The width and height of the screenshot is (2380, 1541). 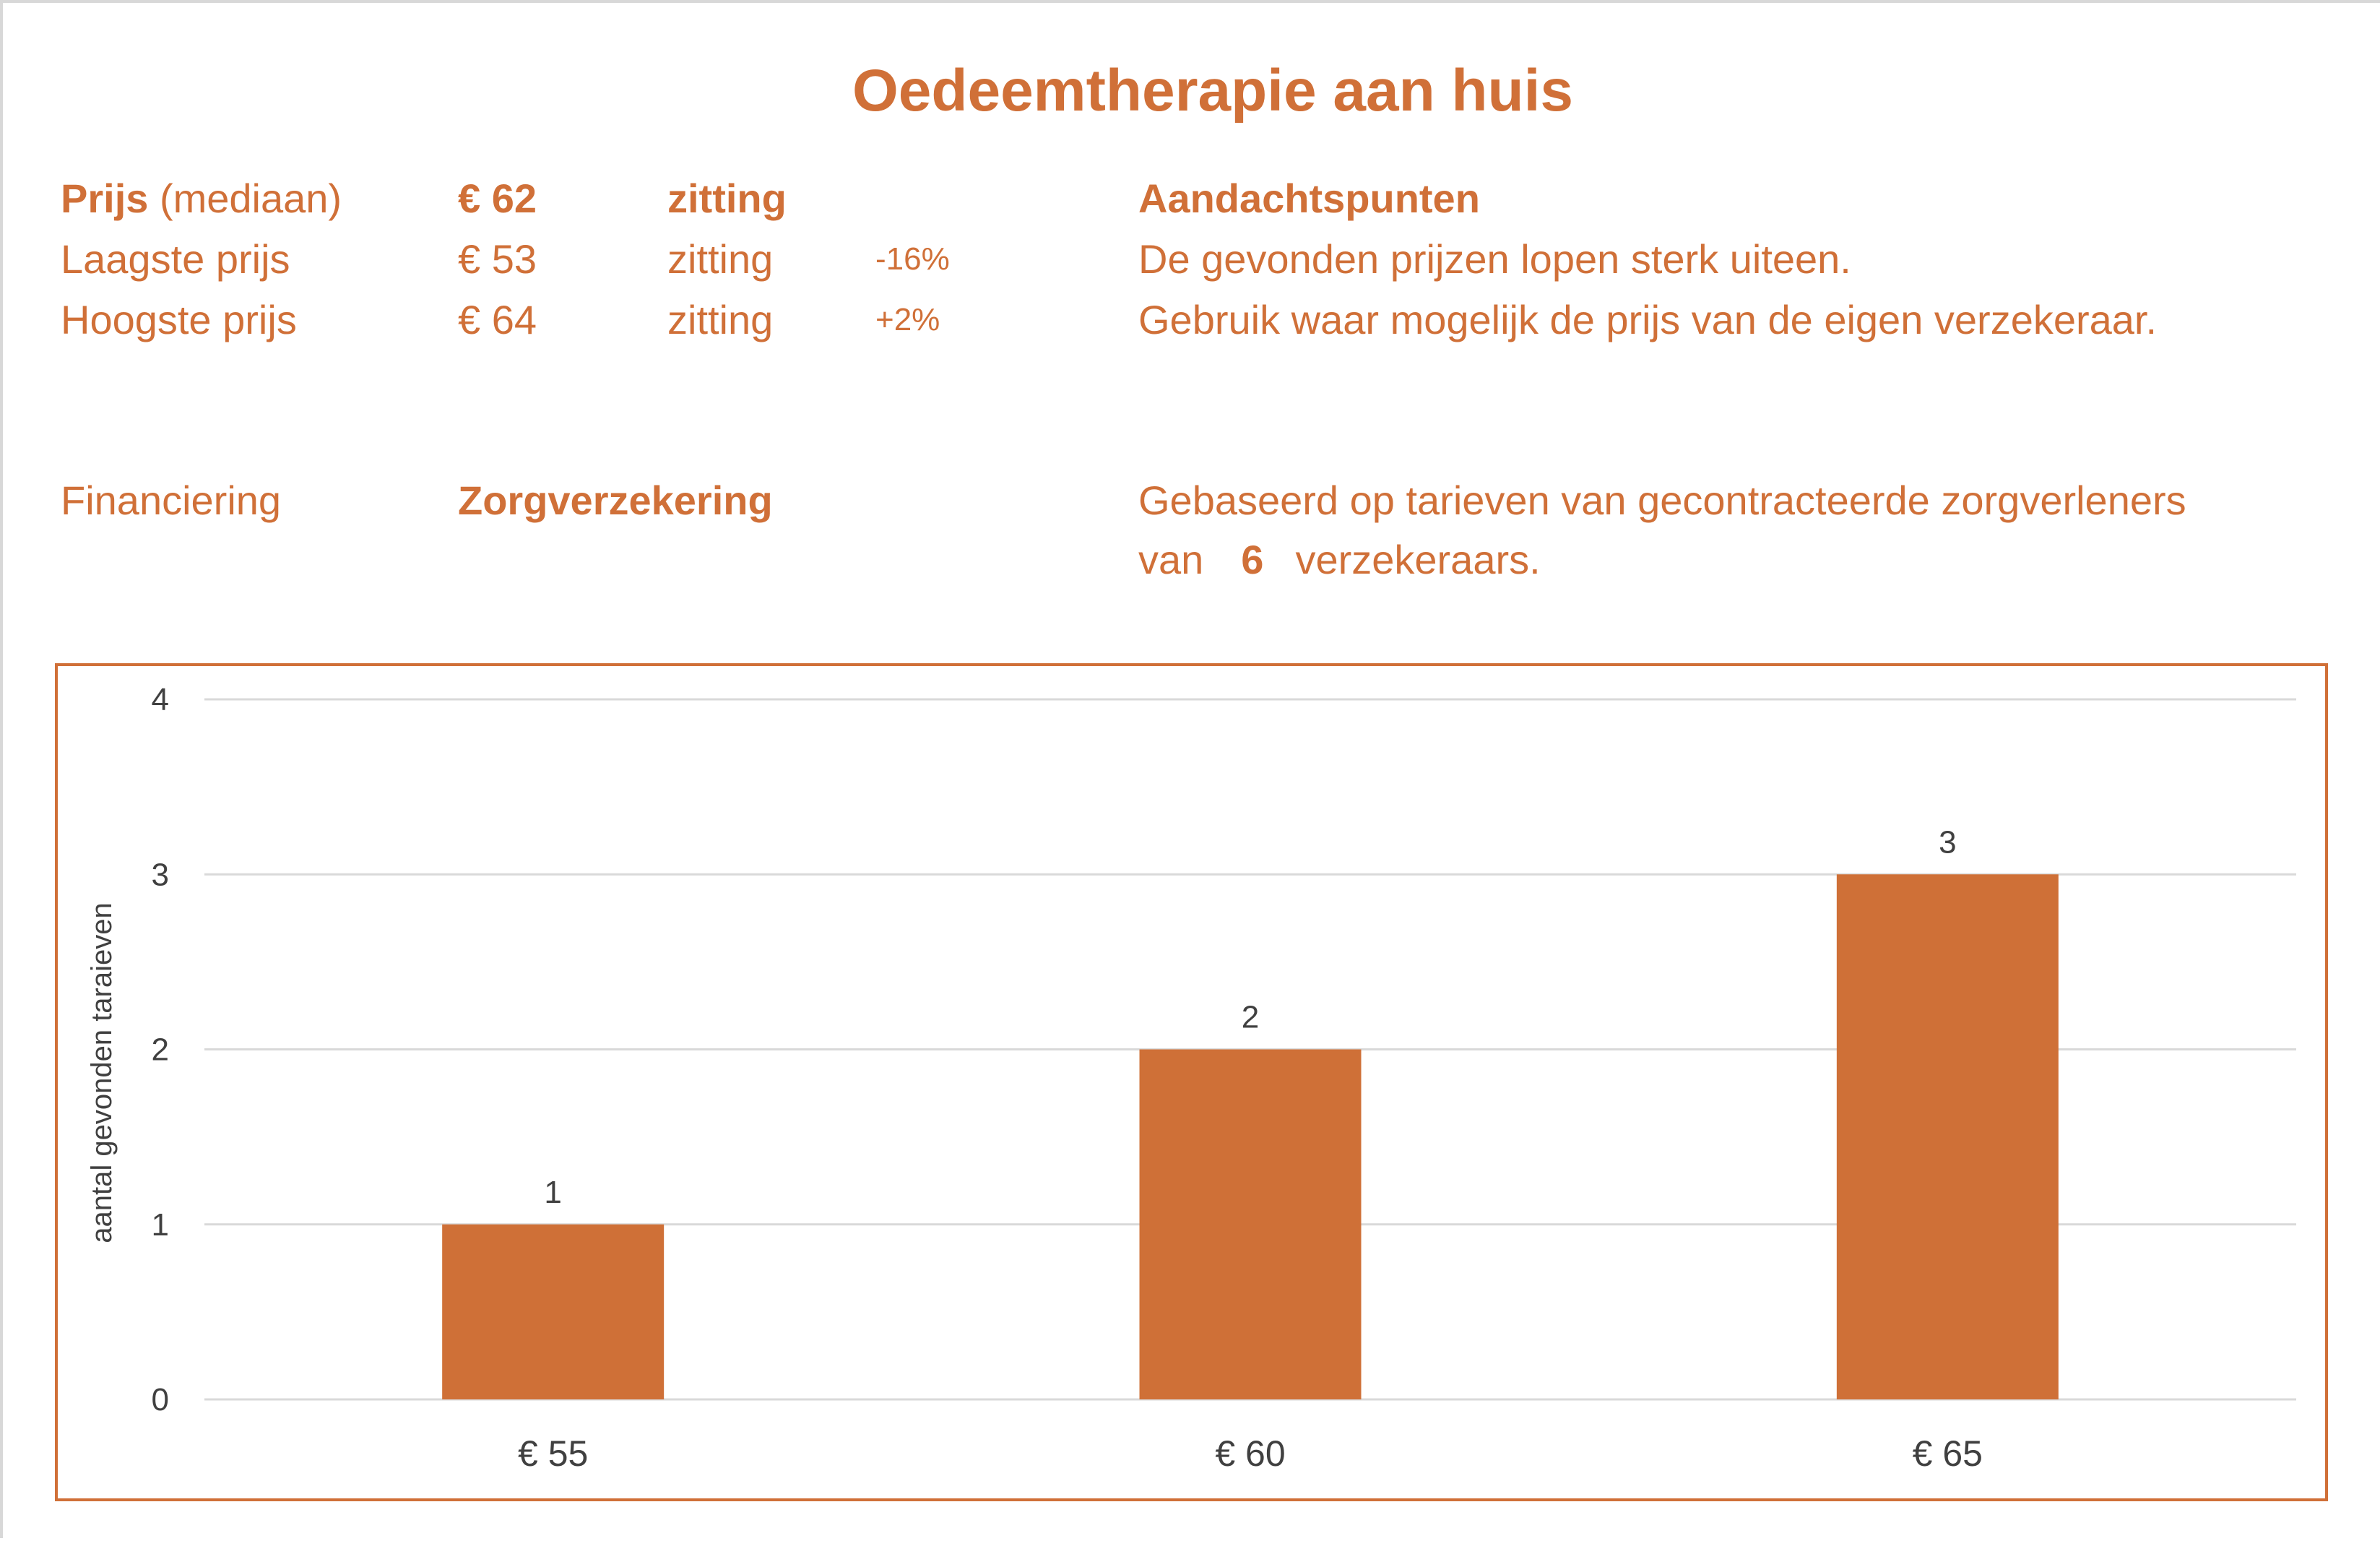 I want to click on financing-value: Zorgverzekering, so click(x=615, y=500).